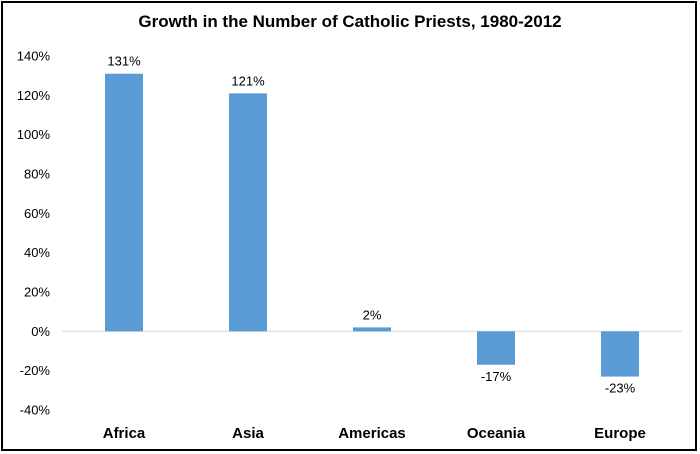 Image resolution: width=700 pixels, height=454 pixels. Describe the element at coordinates (34, 233) in the screenshot. I see `y-axis-ticks: 140% 120% 100% 80% 60% 40% 20% 0% -20% -40%` at that location.